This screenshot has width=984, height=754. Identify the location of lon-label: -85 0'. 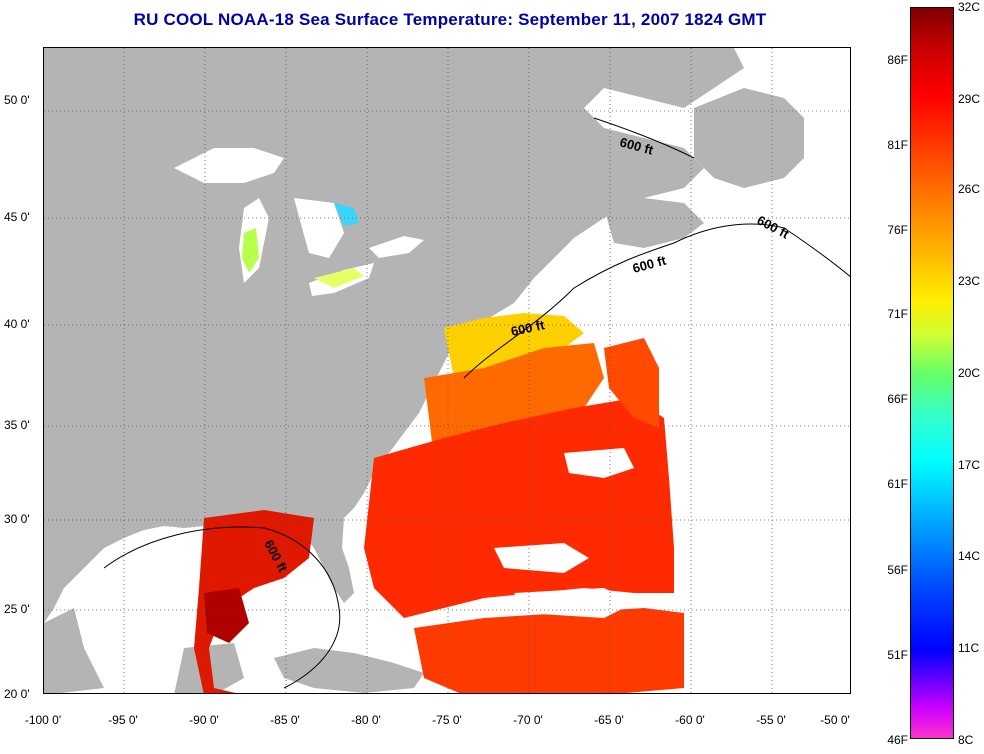
(285, 720).